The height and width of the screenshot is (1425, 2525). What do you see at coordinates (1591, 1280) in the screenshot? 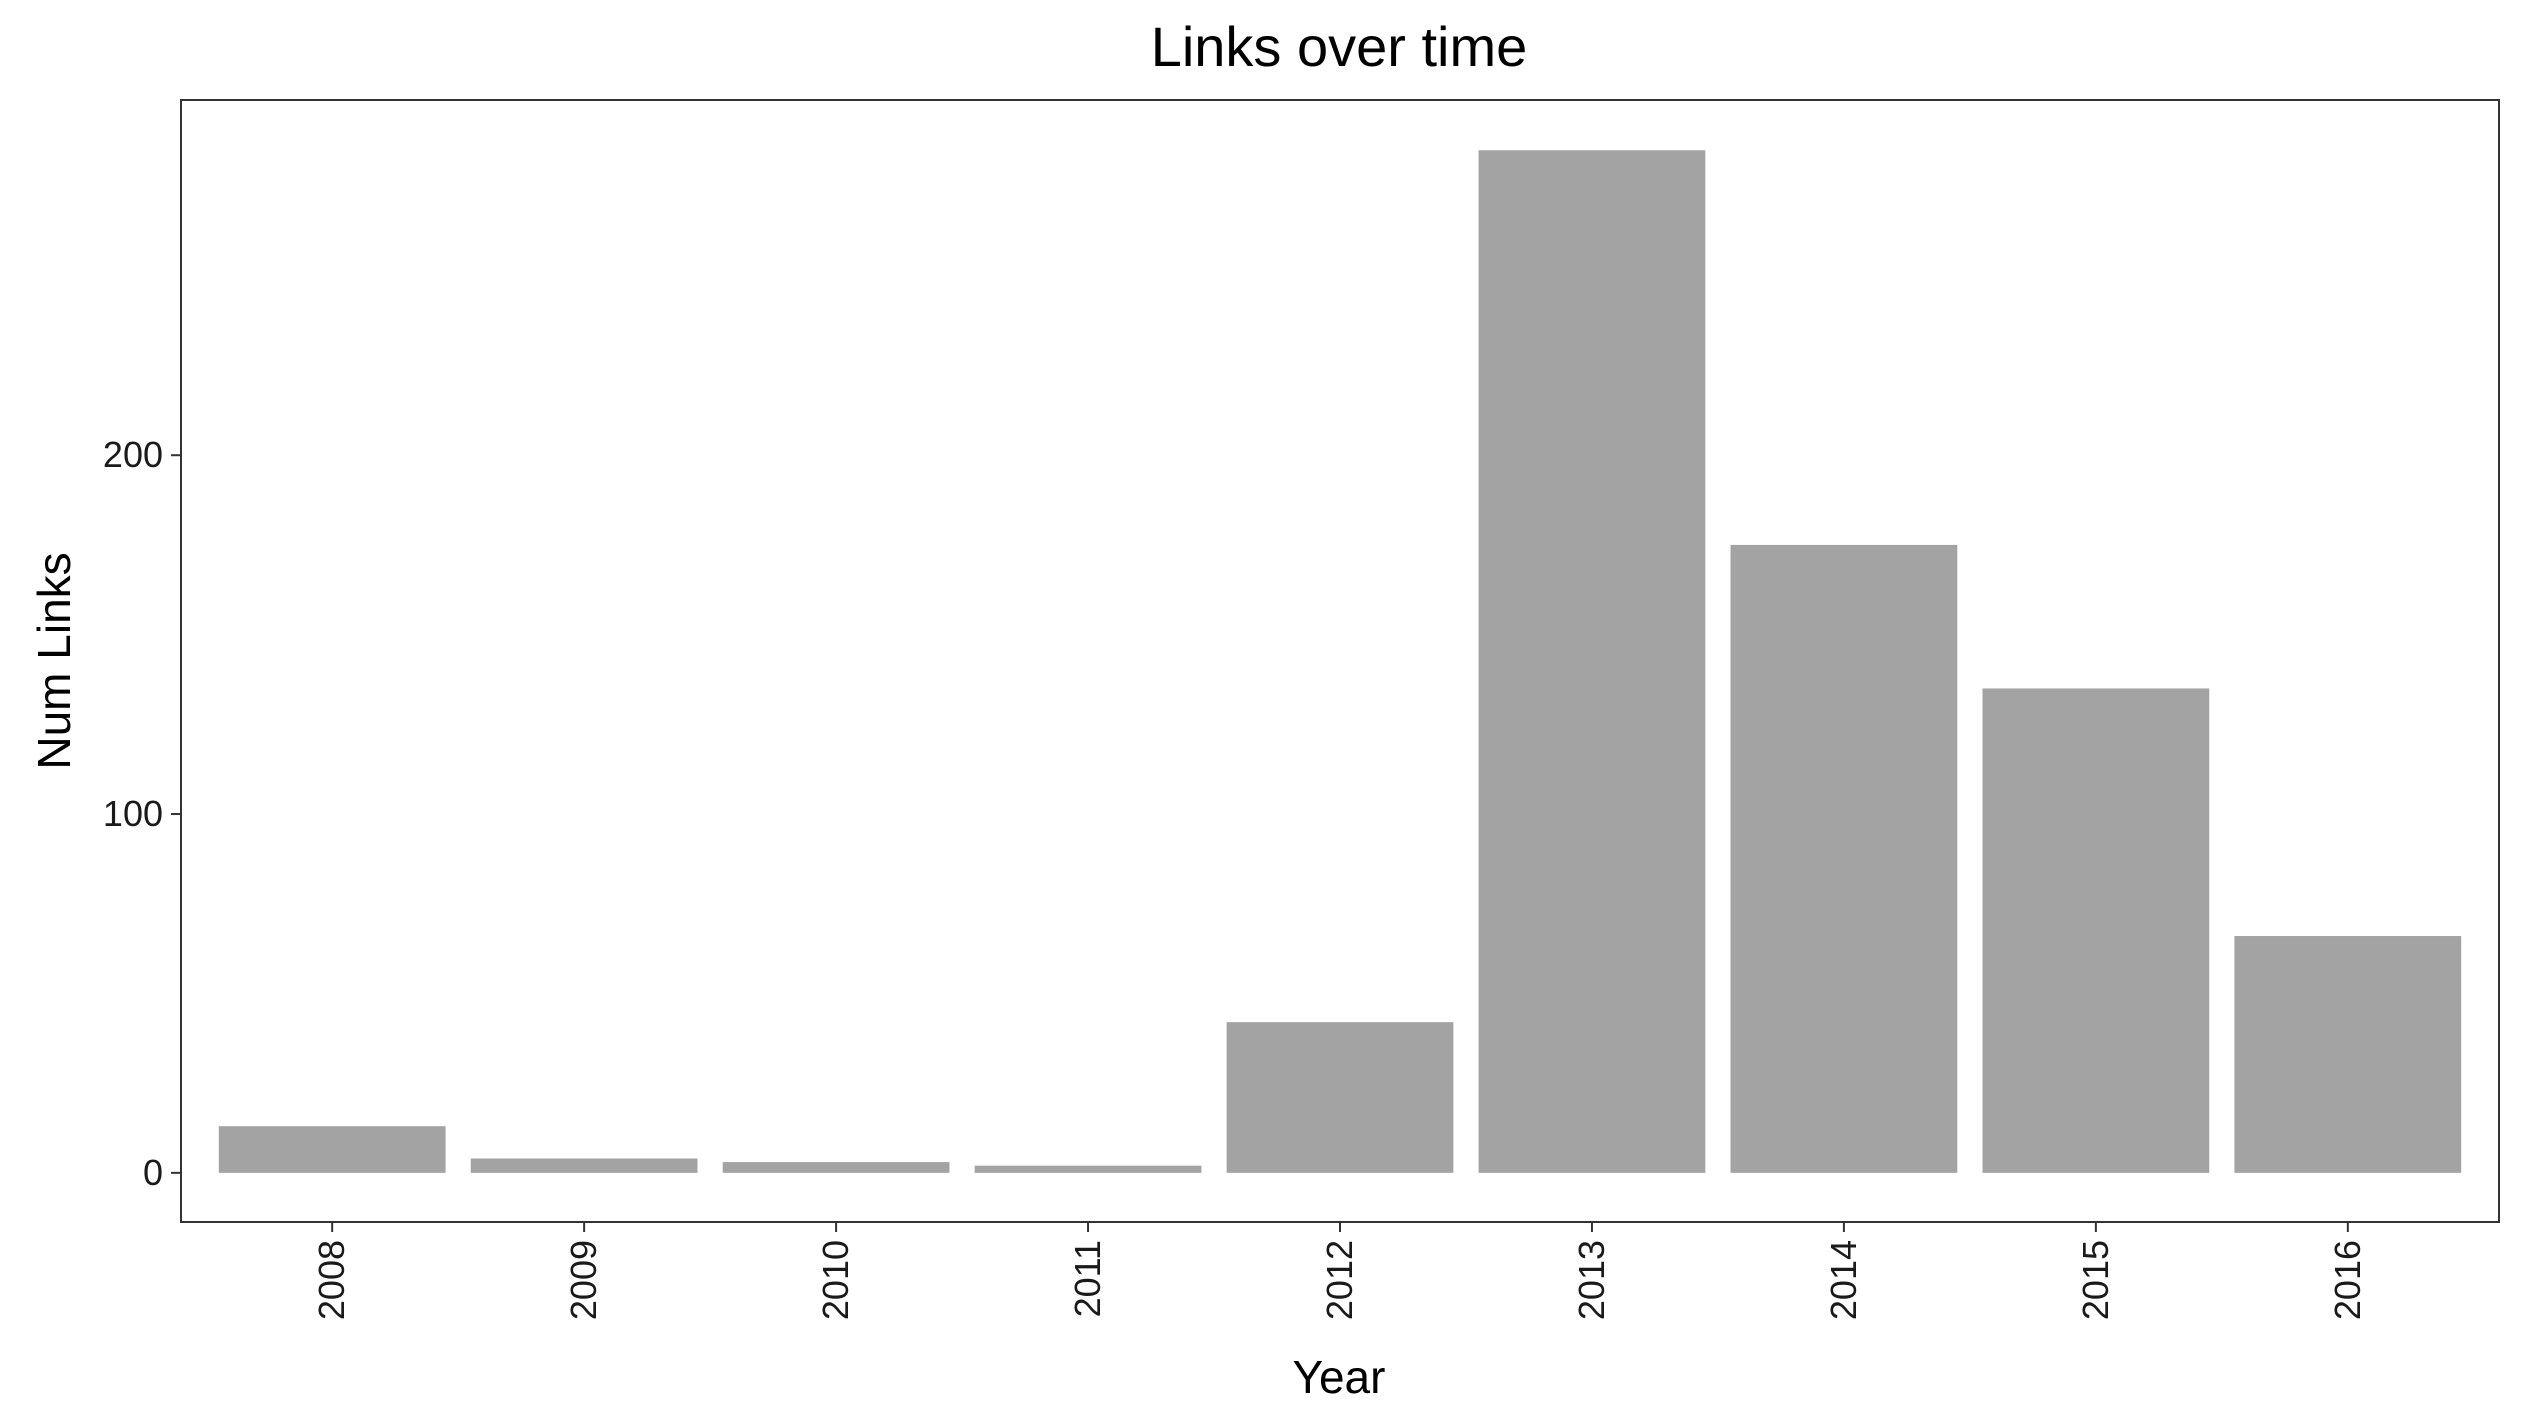
I see `x-tick-label: 2013` at bounding box center [1591, 1280].